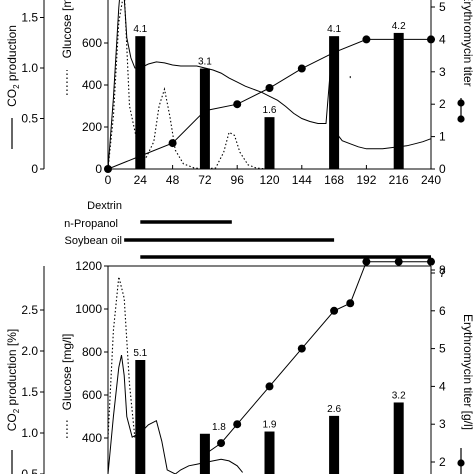  Describe the element at coordinates (29, 68) in the screenshot. I see `top-co2-tick-label: 1.0` at that location.